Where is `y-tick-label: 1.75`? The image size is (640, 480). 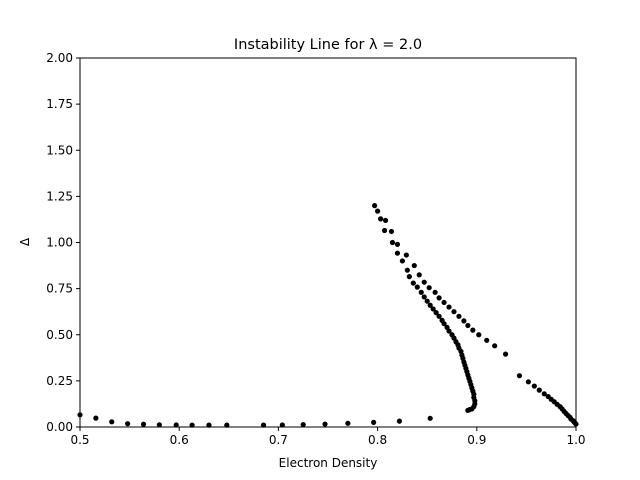
y-tick-label: 1.75 is located at coordinates (59, 104).